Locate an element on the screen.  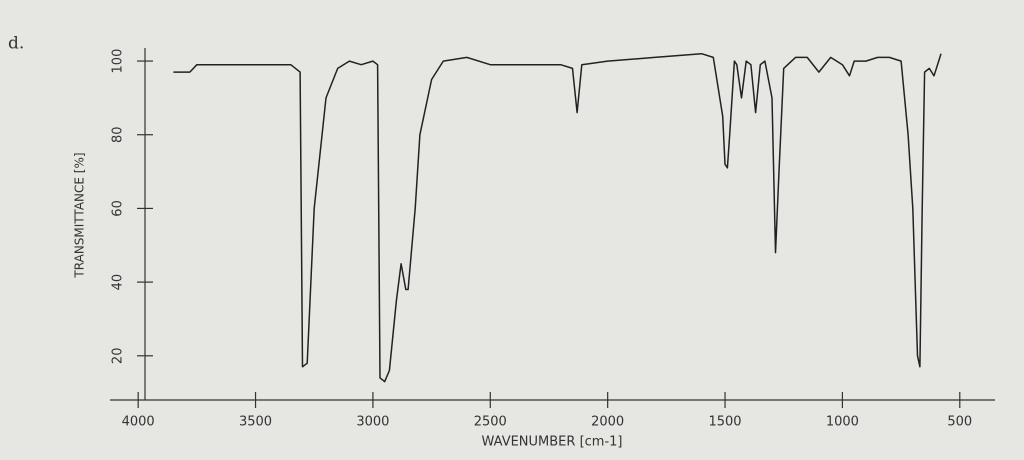
x-tick-label: 1000 is located at coordinates (842, 422).